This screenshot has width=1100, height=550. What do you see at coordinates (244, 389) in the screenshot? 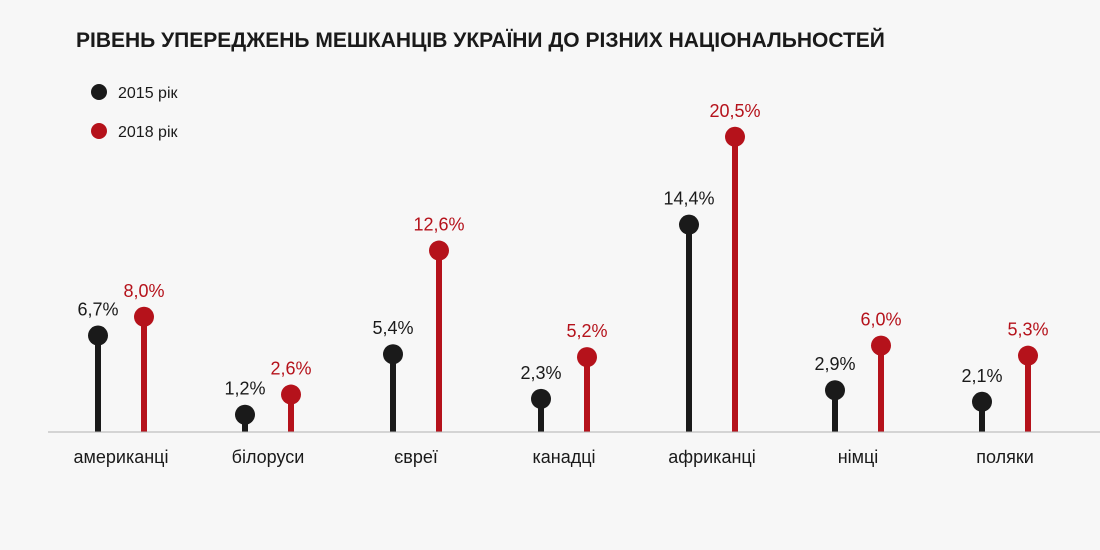
I see `value-label-2015-1: 1,2%` at bounding box center [244, 389].